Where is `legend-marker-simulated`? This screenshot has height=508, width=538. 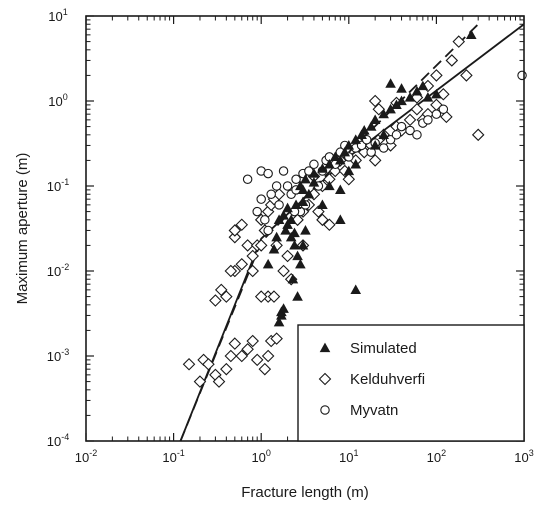
legend-marker-simulated is located at coordinates (325, 347).